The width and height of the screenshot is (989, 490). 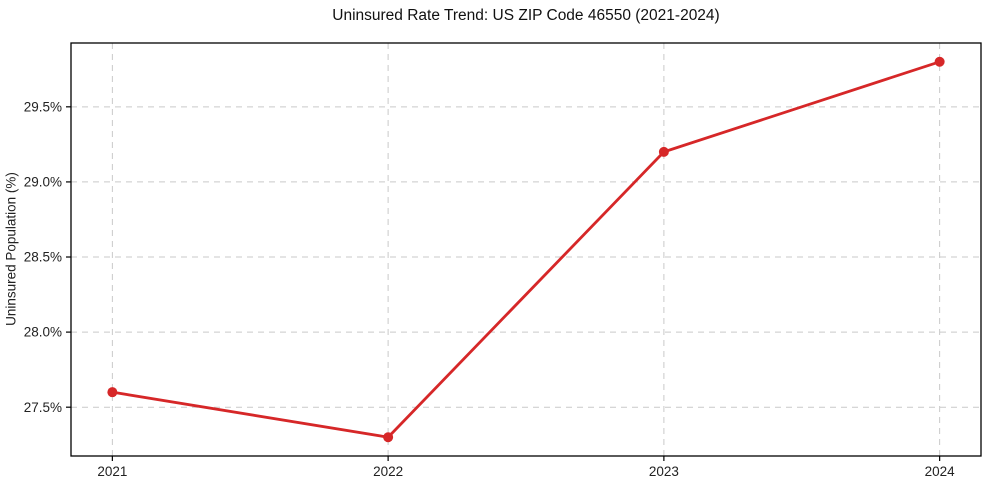 I want to click on y-tick-label: 29.0%, so click(x=43, y=182).